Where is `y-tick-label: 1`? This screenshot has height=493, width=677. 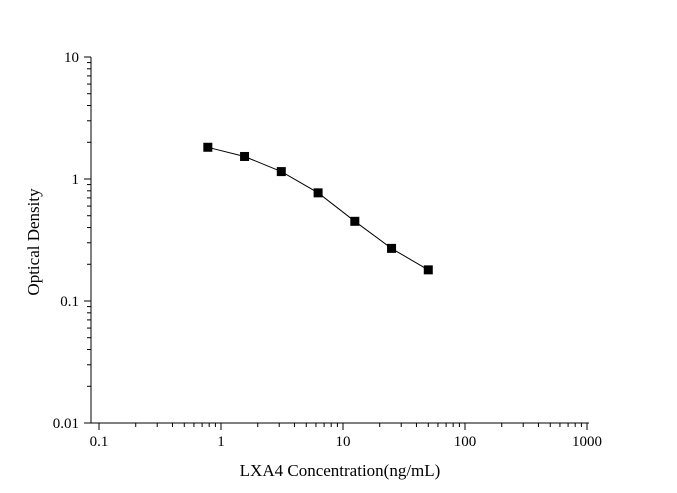
y-tick-label: 1 is located at coordinates (76, 180).